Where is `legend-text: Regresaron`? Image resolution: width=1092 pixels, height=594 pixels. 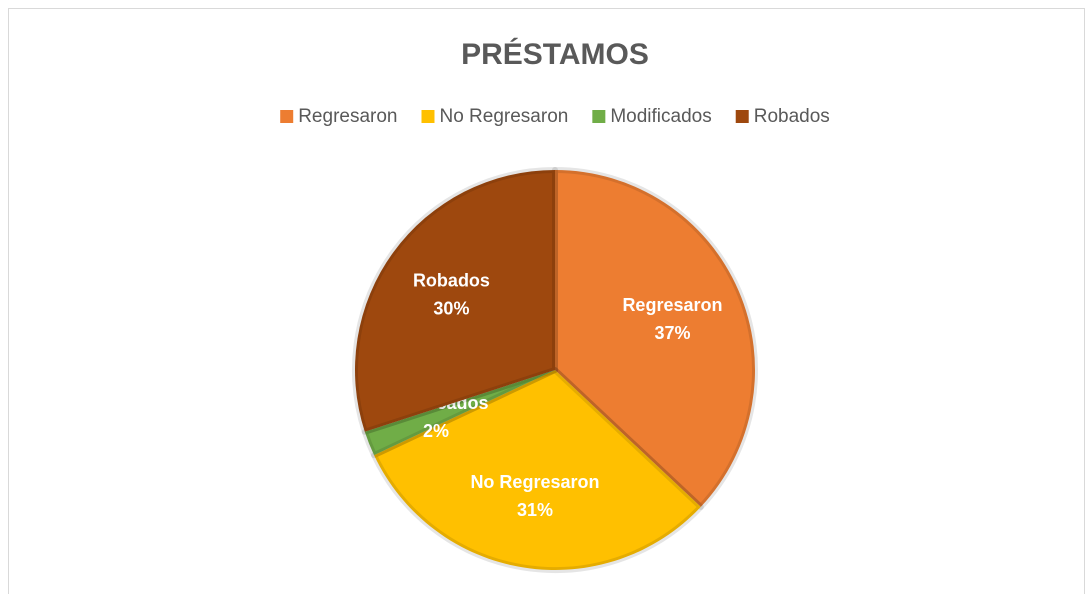
legend-text: Regresaron is located at coordinates (347, 116).